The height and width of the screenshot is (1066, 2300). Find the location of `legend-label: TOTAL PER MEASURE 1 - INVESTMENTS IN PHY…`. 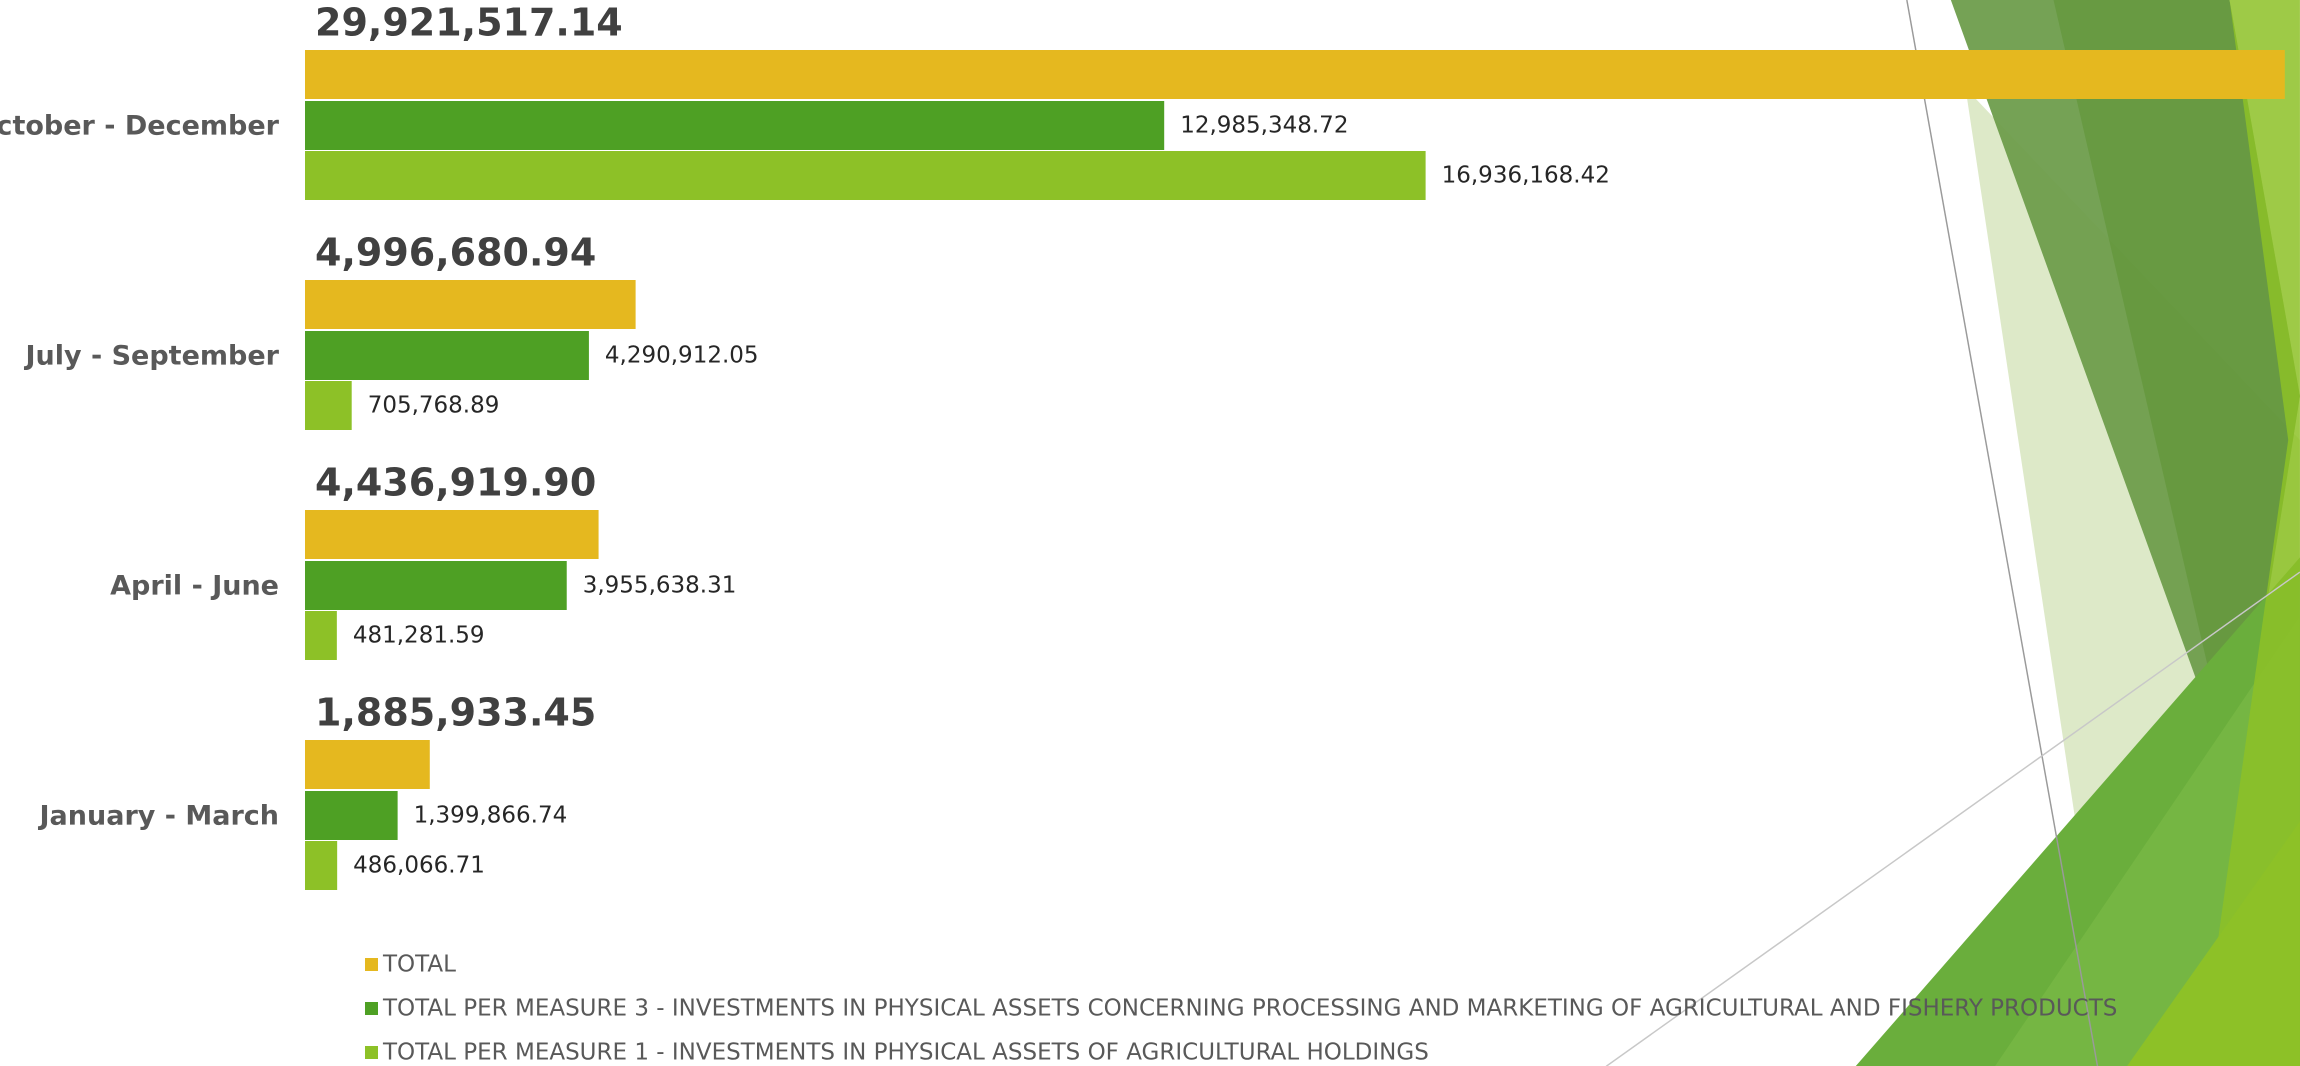

legend-label: TOTAL PER MEASURE 1 - INVESTMENTS IN PHY… is located at coordinates (905, 1053).